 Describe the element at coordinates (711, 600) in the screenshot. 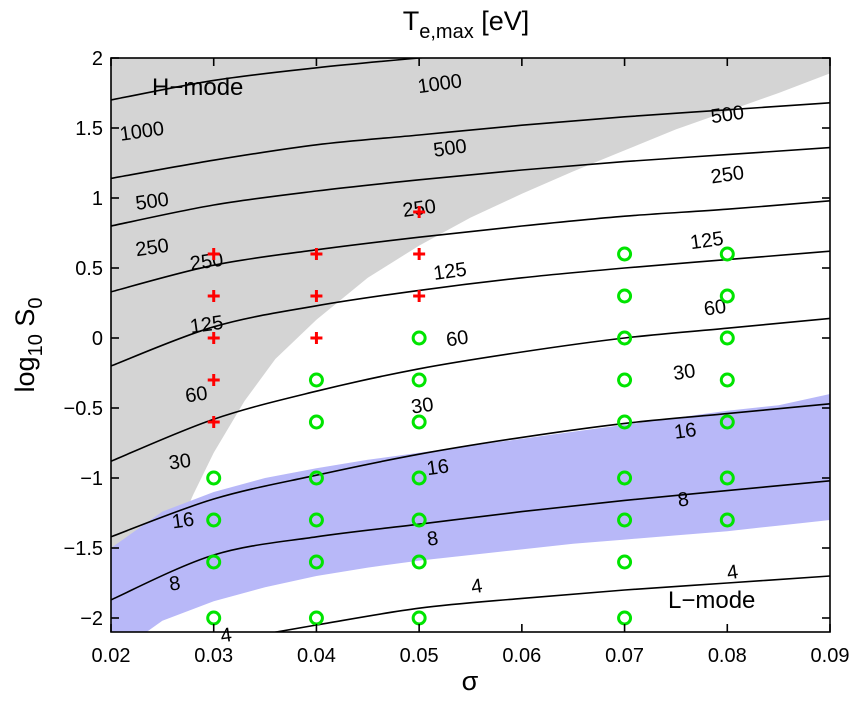

I see `region-label-lmode: L−mode` at that location.